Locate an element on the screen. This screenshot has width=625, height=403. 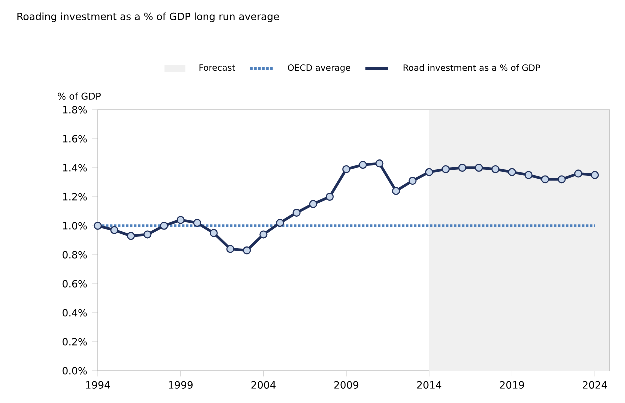
x-tick-label: 2004 is located at coordinates (264, 385).